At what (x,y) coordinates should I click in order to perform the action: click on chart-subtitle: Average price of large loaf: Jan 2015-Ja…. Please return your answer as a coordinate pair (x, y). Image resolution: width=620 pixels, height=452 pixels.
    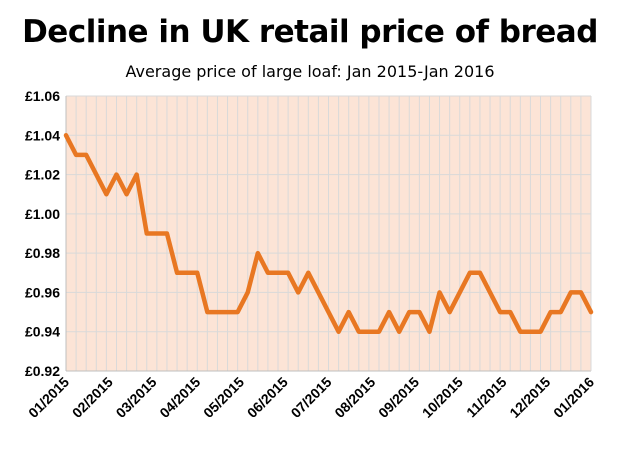
    Looking at the image, I should click on (310, 71).